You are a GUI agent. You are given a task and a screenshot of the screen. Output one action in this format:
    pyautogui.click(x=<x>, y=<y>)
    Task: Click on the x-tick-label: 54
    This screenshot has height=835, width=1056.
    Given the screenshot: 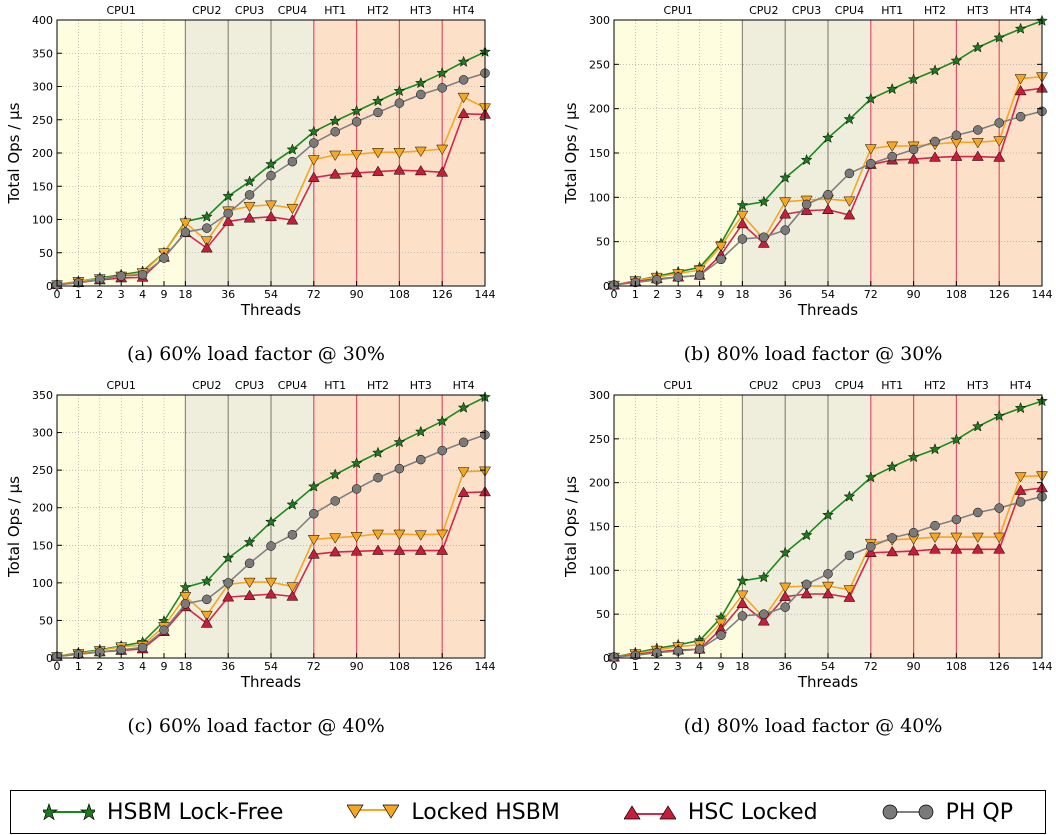 What is the action you would take?
    pyautogui.click(x=271, y=294)
    